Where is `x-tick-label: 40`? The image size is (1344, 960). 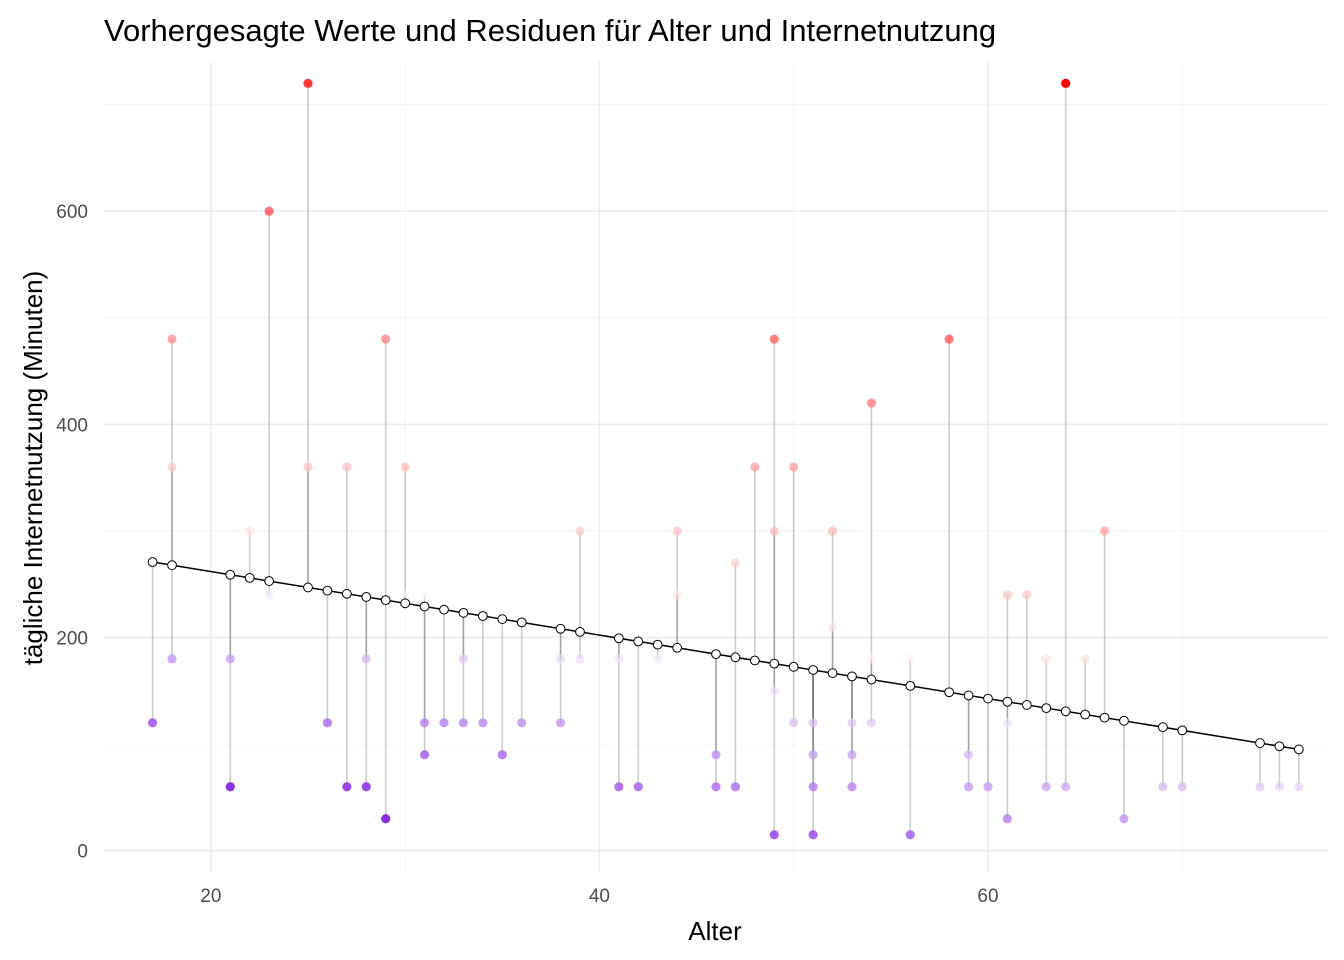
x-tick-label: 40 is located at coordinates (599, 896).